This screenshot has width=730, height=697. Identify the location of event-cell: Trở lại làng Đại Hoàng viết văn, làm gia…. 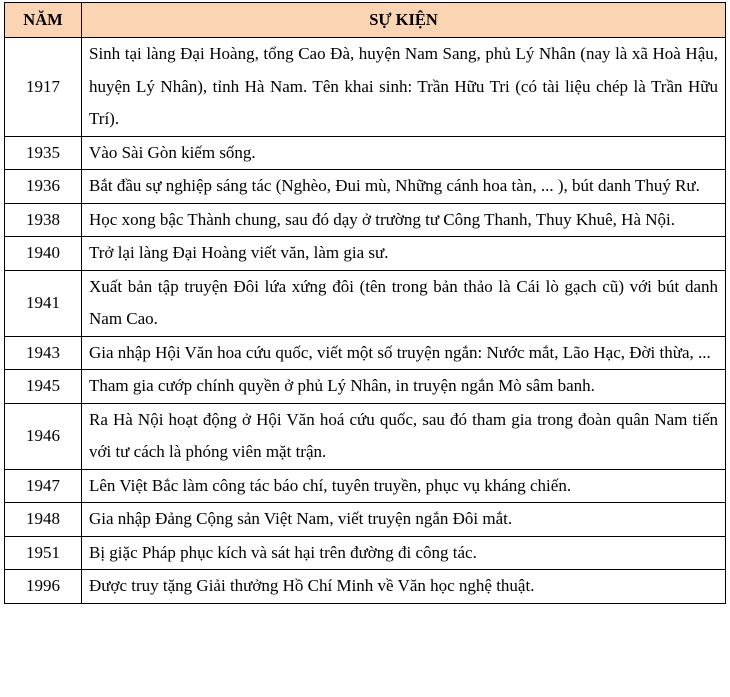
(403, 253).